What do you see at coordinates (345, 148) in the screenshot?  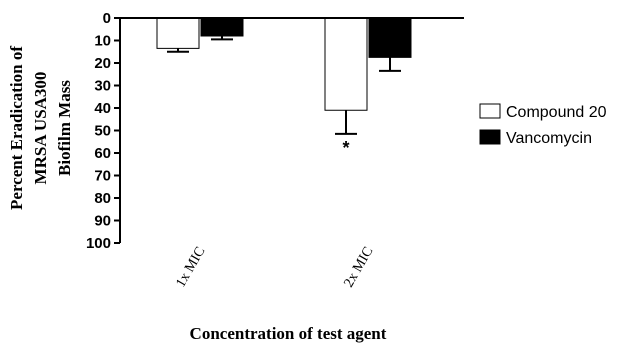 I see `significance-annotation: *` at bounding box center [345, 148].